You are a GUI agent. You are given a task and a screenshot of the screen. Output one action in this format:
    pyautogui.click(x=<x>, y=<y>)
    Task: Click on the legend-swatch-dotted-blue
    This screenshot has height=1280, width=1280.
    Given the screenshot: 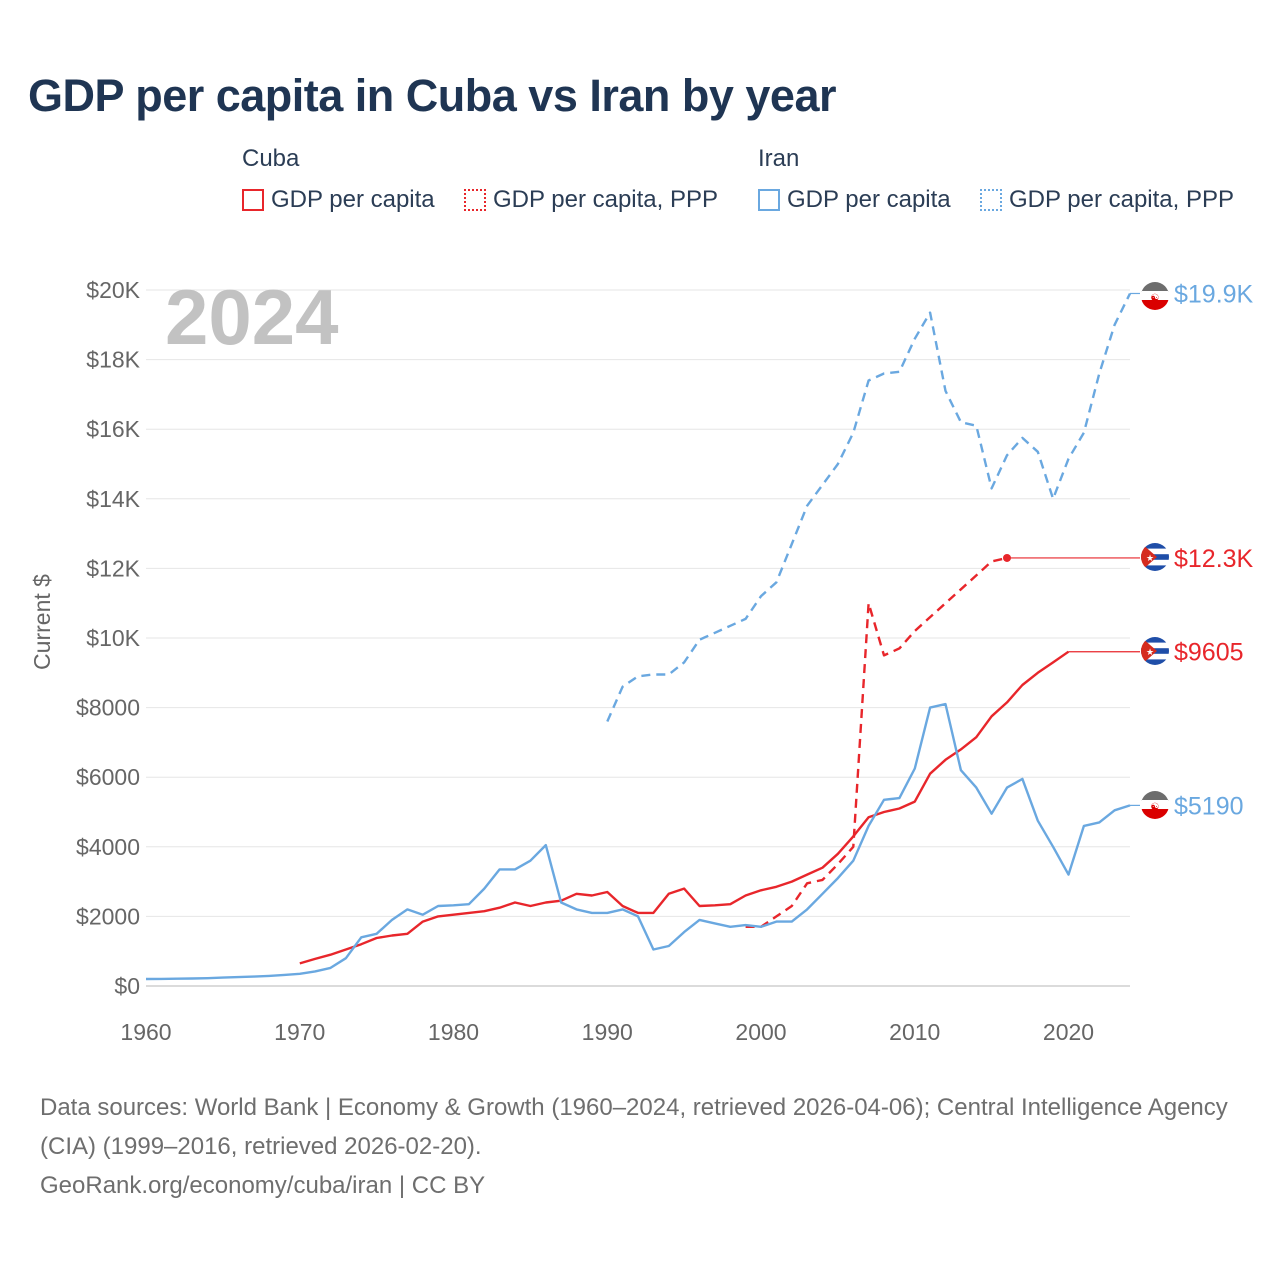 What is the action you would take?
    pyautogui.click(x=991, y=200)
    